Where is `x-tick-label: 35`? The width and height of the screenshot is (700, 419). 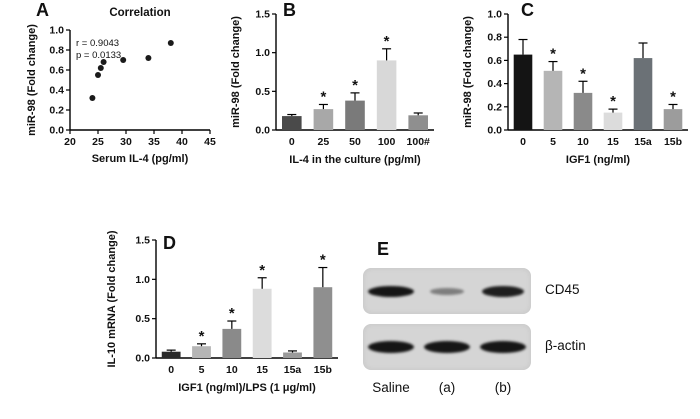
x-tick-label: 35 is located at coordinates (154, 142).